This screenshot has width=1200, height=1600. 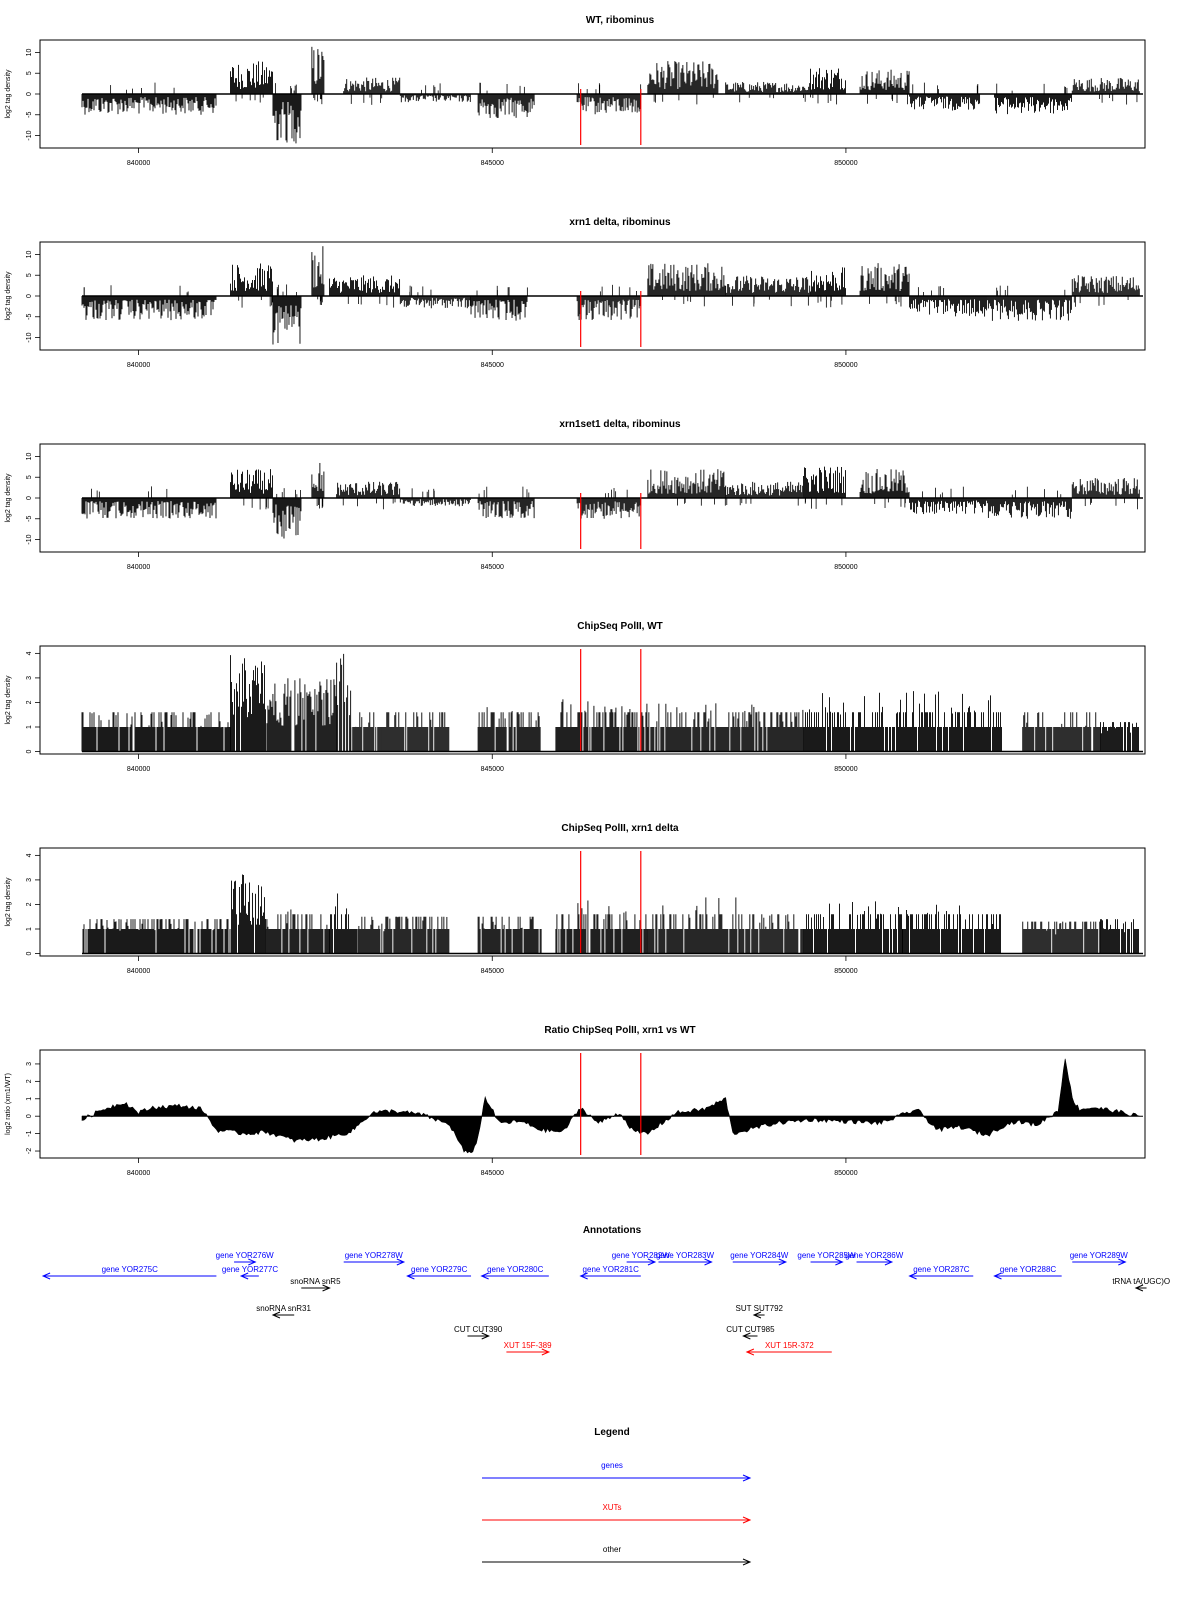 What do you see at coordinates (620, 626) in the screenshot?
I see `panel-title: ChipSeq PolII, WT` at bounding box center [620, 626].